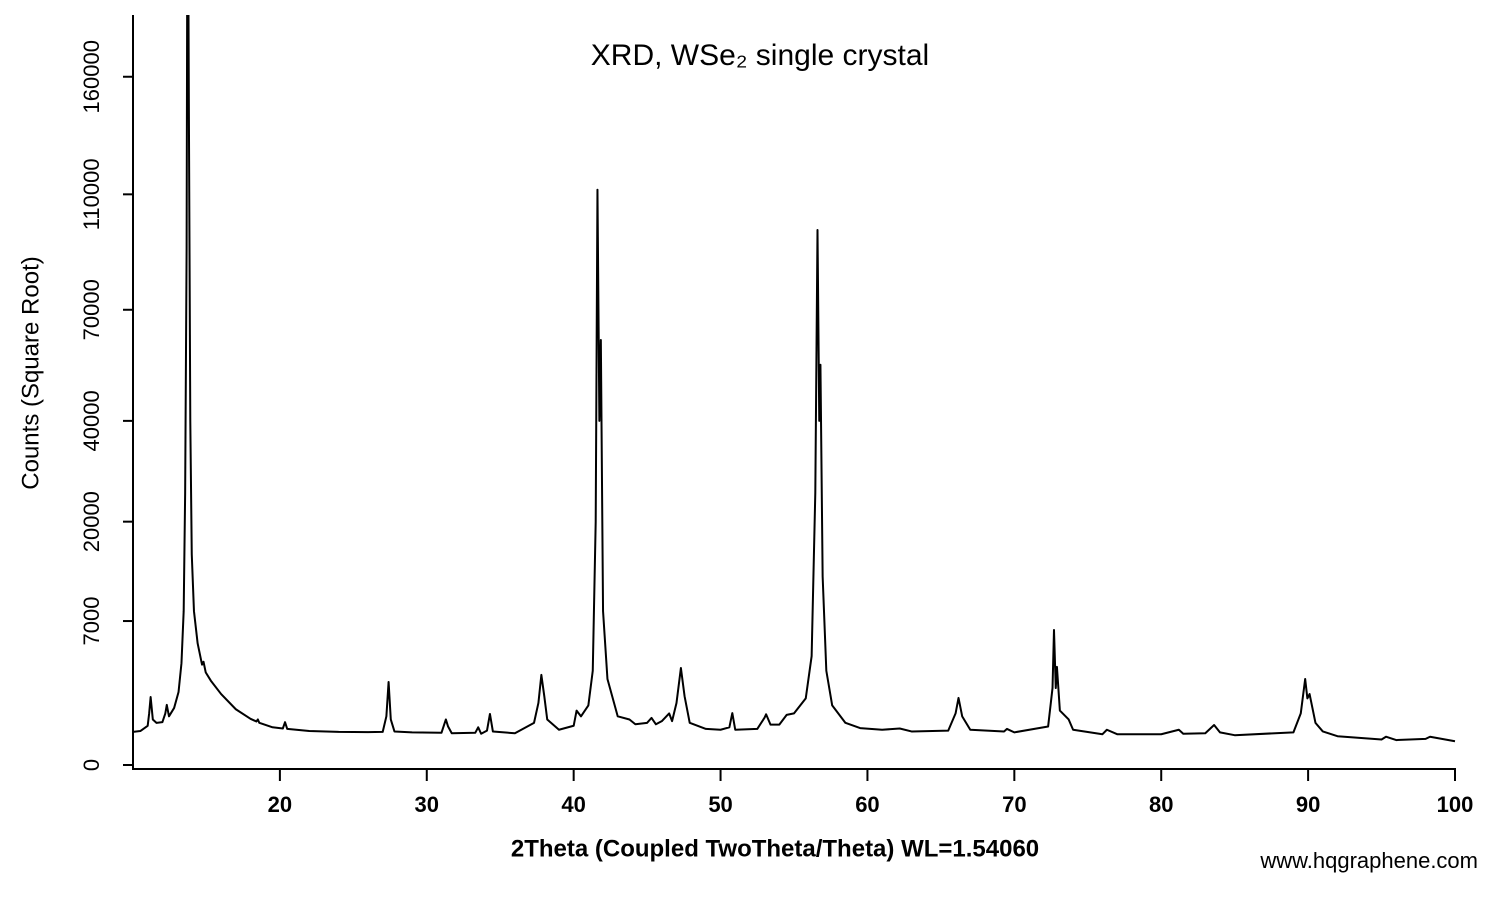 The image size is (1500, 900). Describe the element at coordinates (91, 765) in the screenshot. I see `y-tick-label: 0` at that location.